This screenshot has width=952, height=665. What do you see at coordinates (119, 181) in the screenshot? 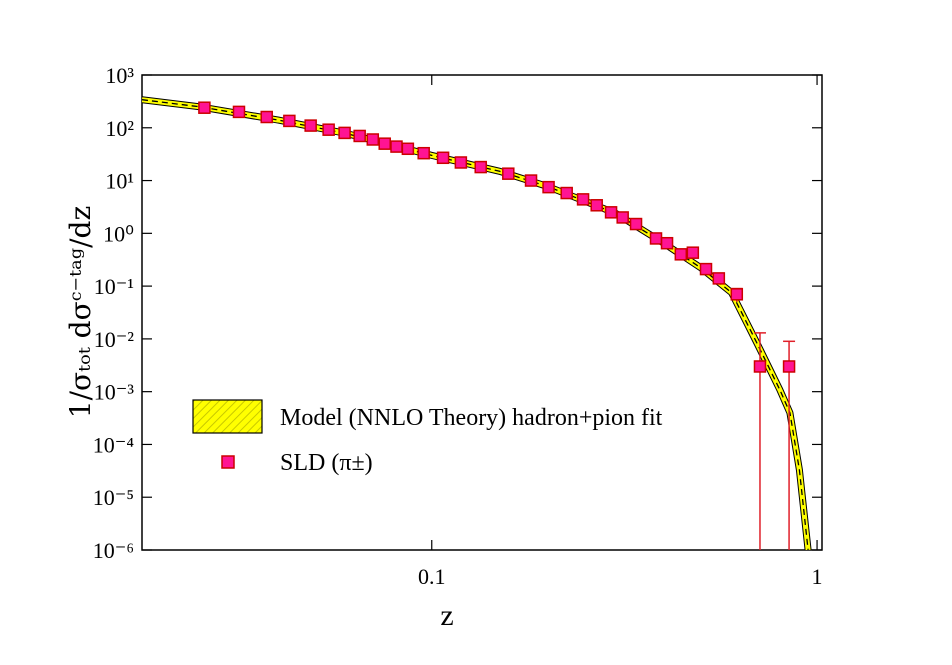
I see `y-tick-label: 10¹` at bounding box center [119, 181].